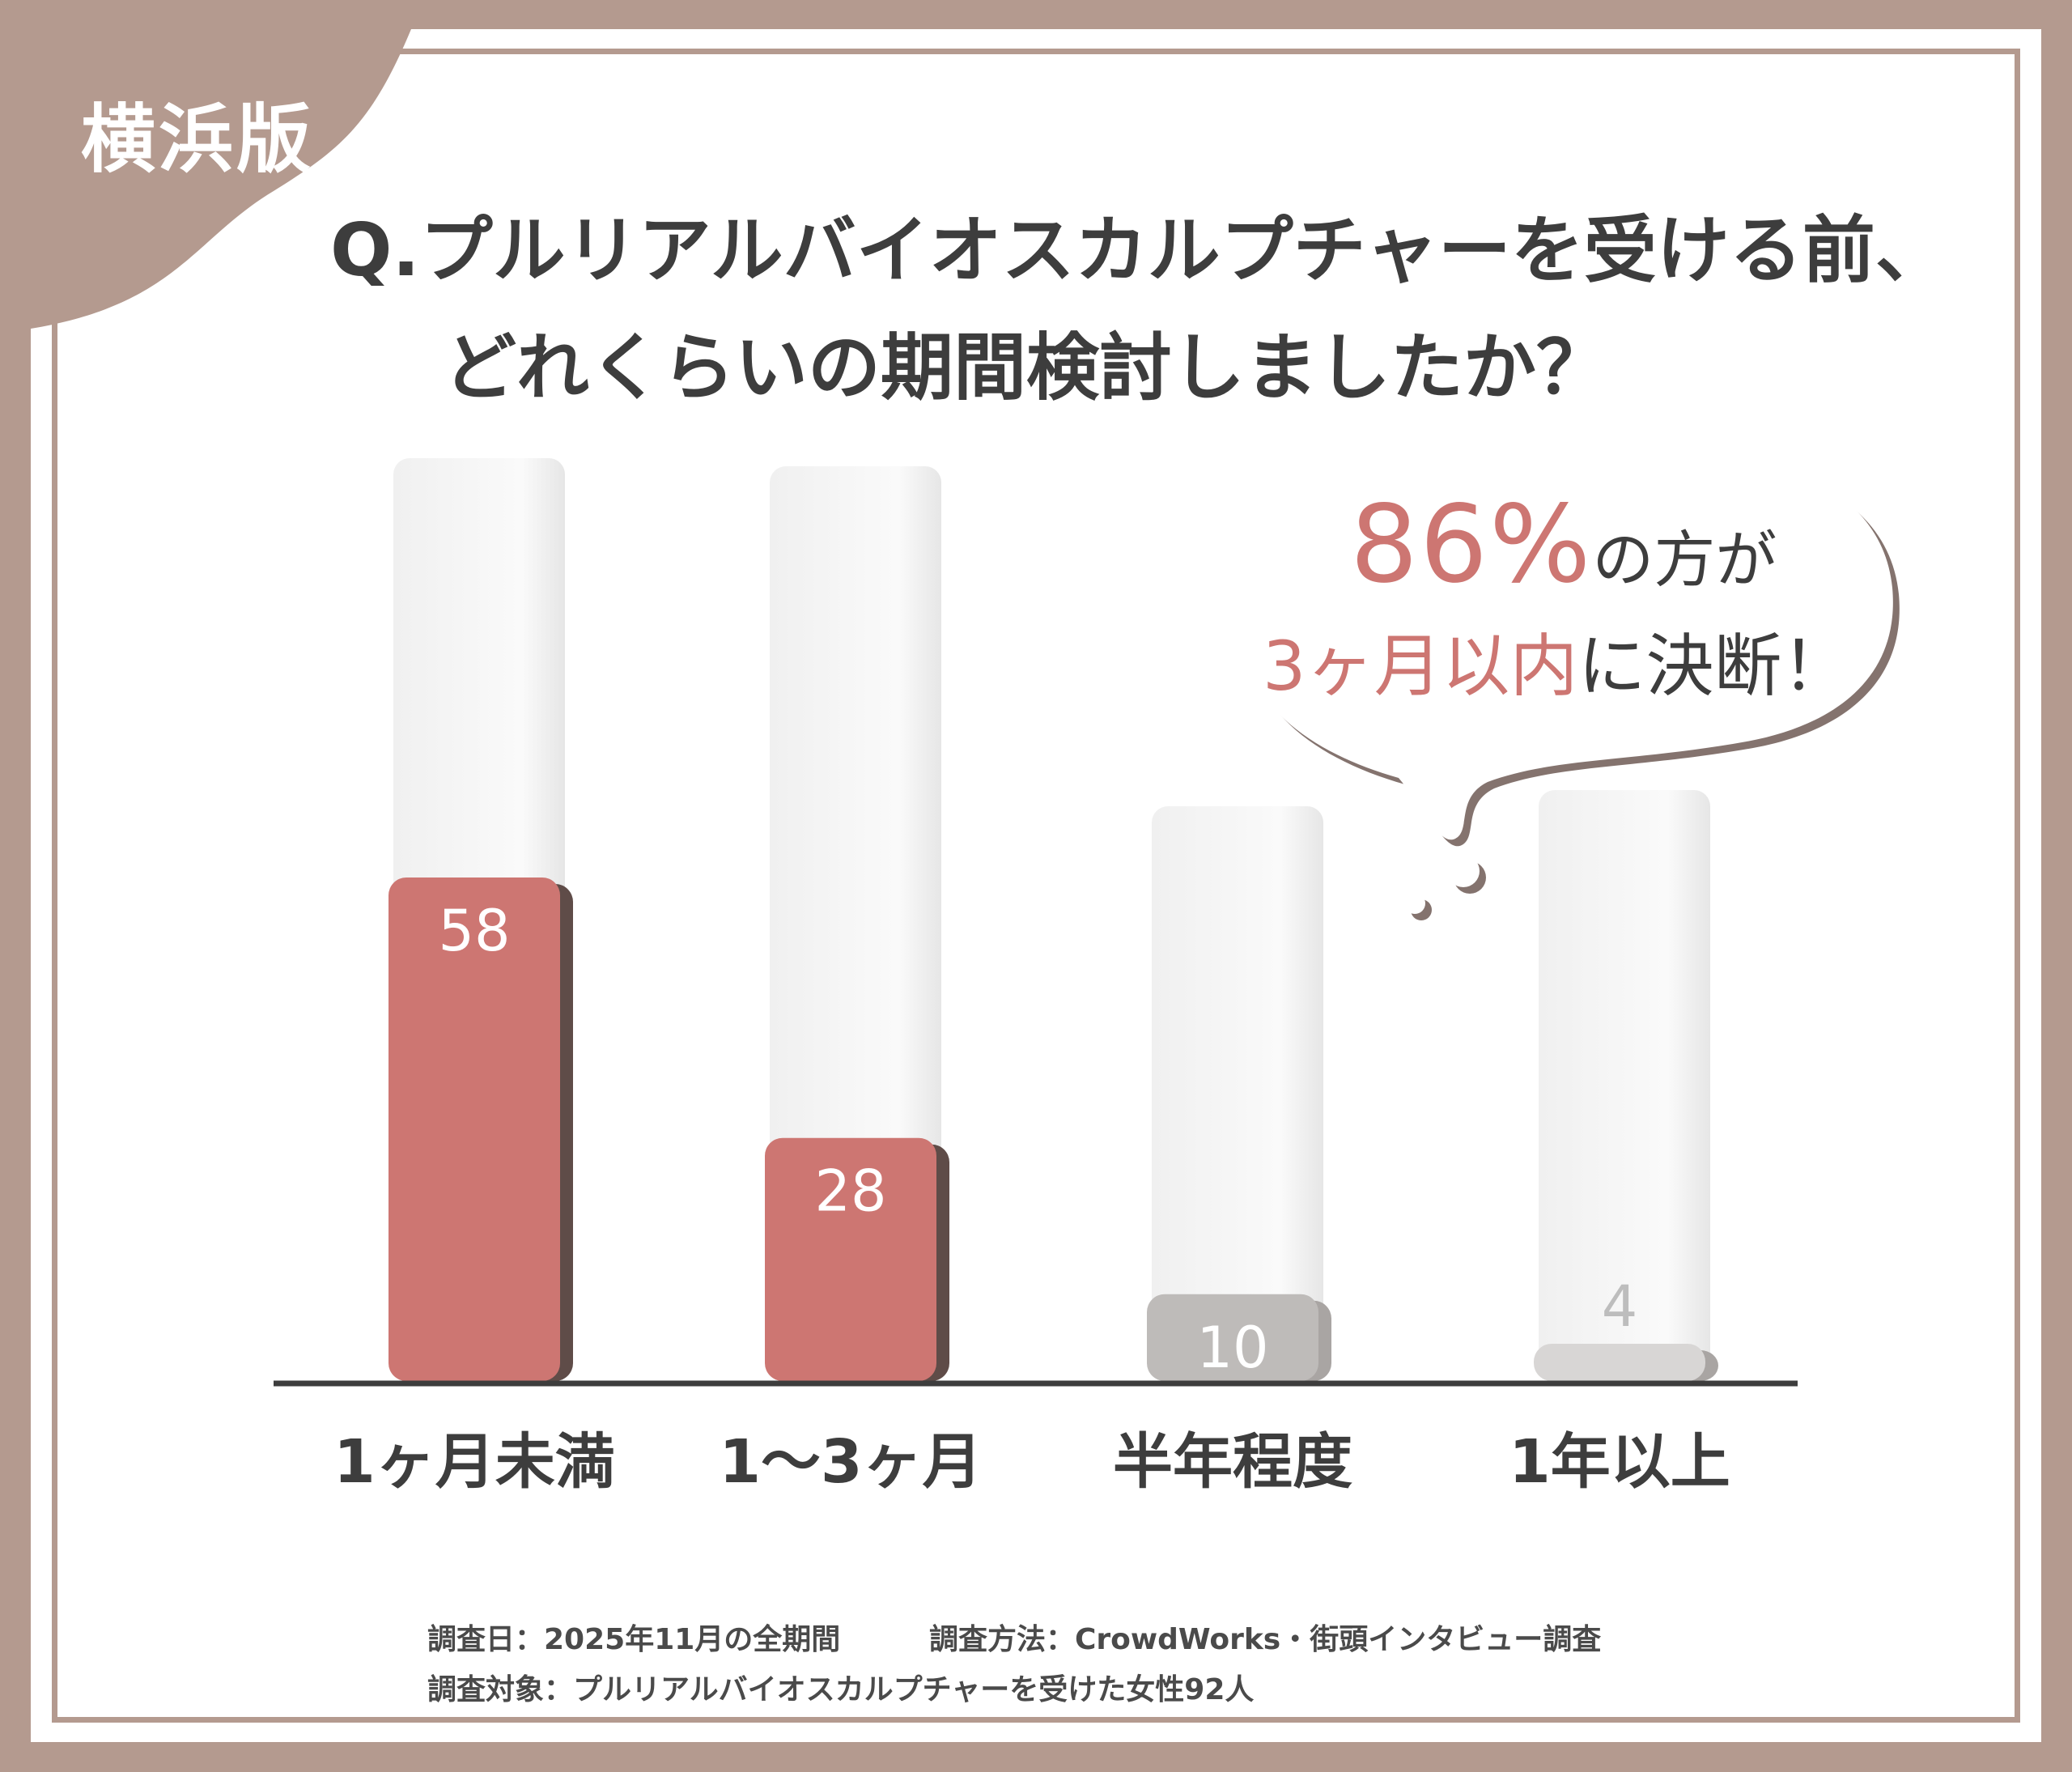 The height and width of the screenshot is (1772, 2072). Describe the element at coordinates (841, 1689) in the screenshot. I see `footnote-survey-target: 調査対象：プルリアルバイオスカルプチャーを受けた女性92人` at that location.